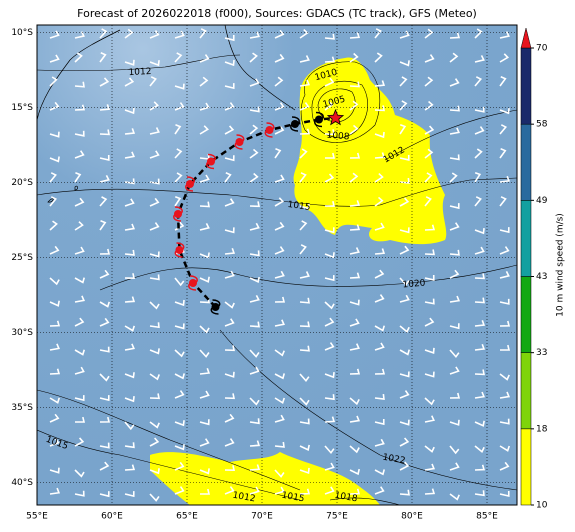  Describe the element at coordinates (37, 517) in the screenshot. I see `x-tick-label: 55°E` at that location.